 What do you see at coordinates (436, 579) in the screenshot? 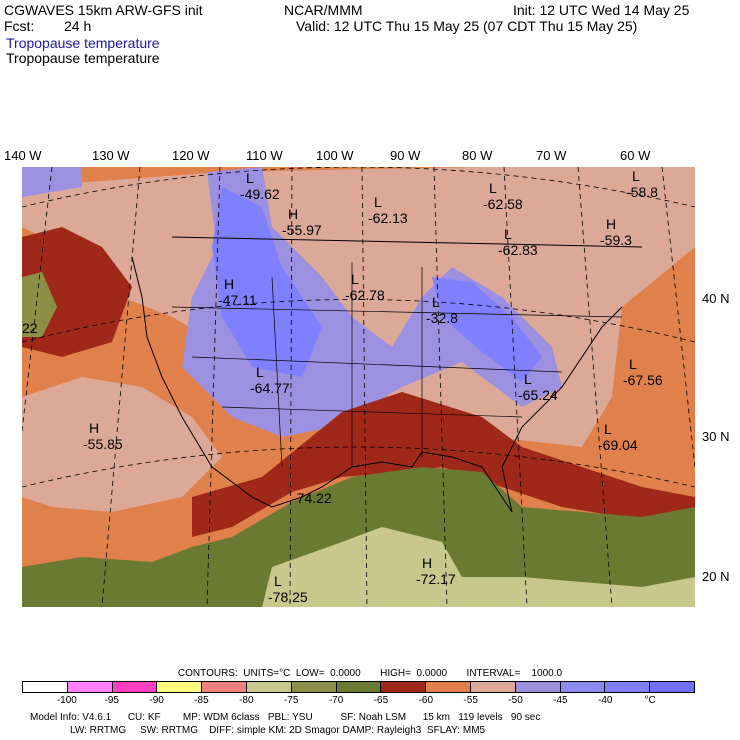
I see `temperature-value-label: -72.17` at bounding box center [436, 579].